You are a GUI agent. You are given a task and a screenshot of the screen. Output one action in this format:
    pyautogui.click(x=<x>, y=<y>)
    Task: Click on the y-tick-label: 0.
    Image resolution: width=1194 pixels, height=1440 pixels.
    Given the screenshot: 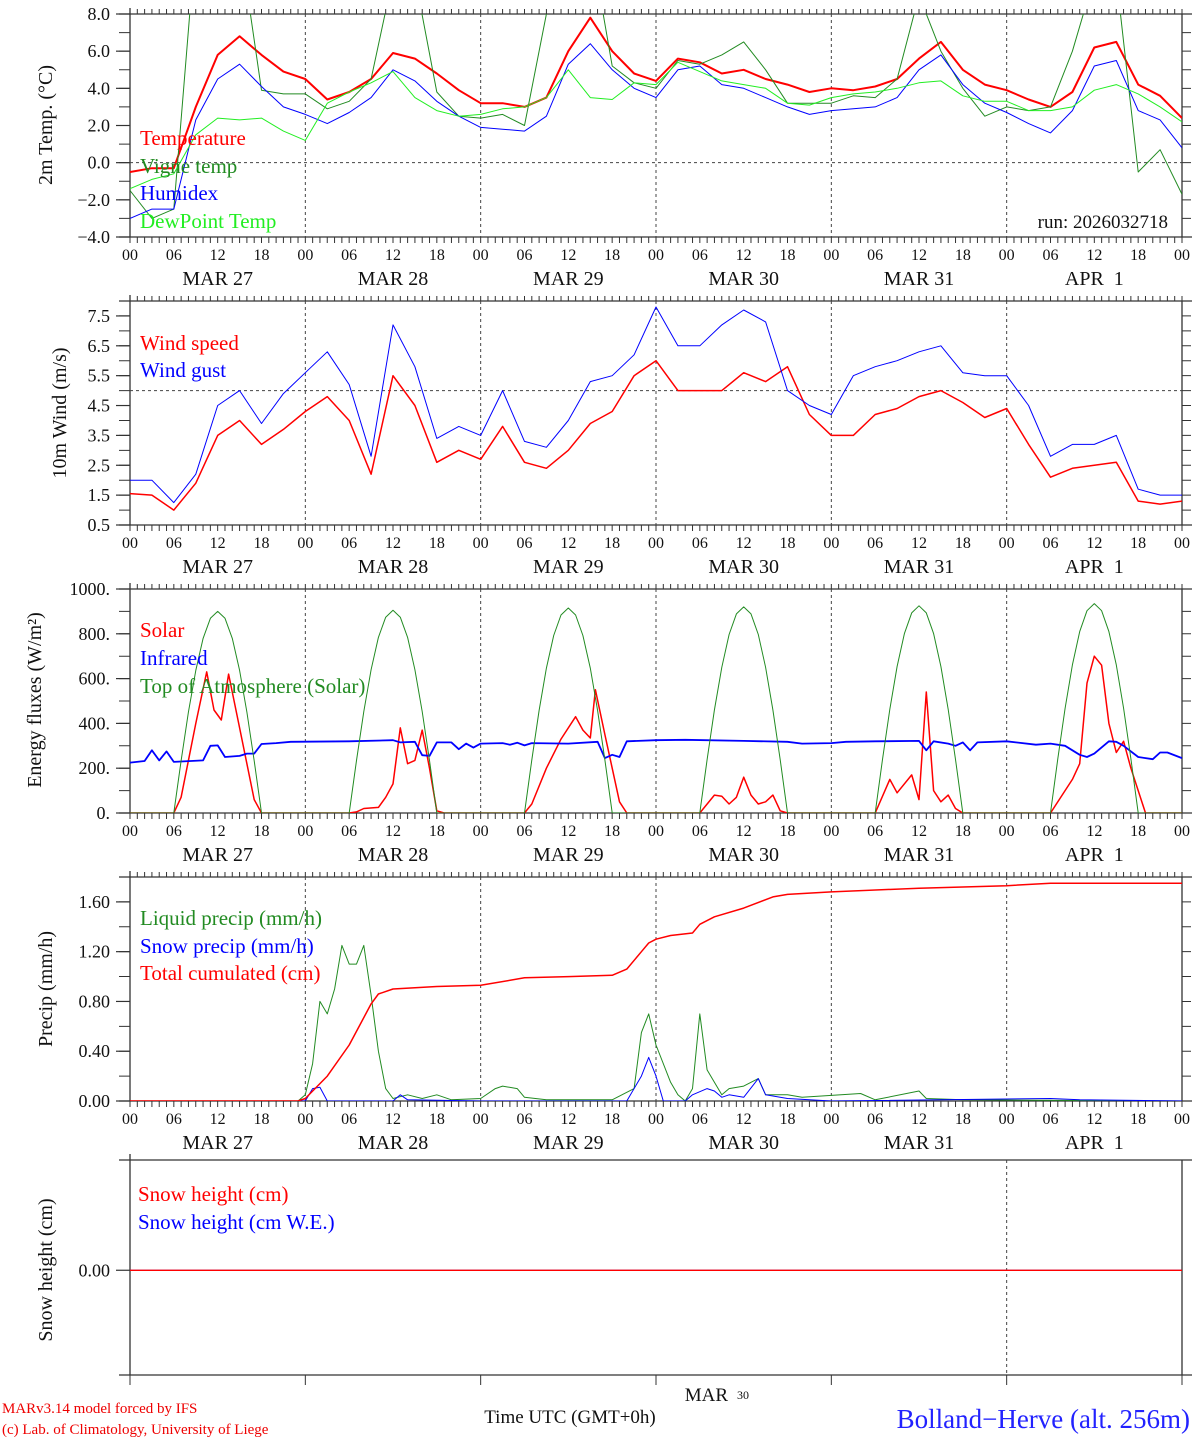 What is the action you would take?
    pyautogui.click(x=104, y=813)
    